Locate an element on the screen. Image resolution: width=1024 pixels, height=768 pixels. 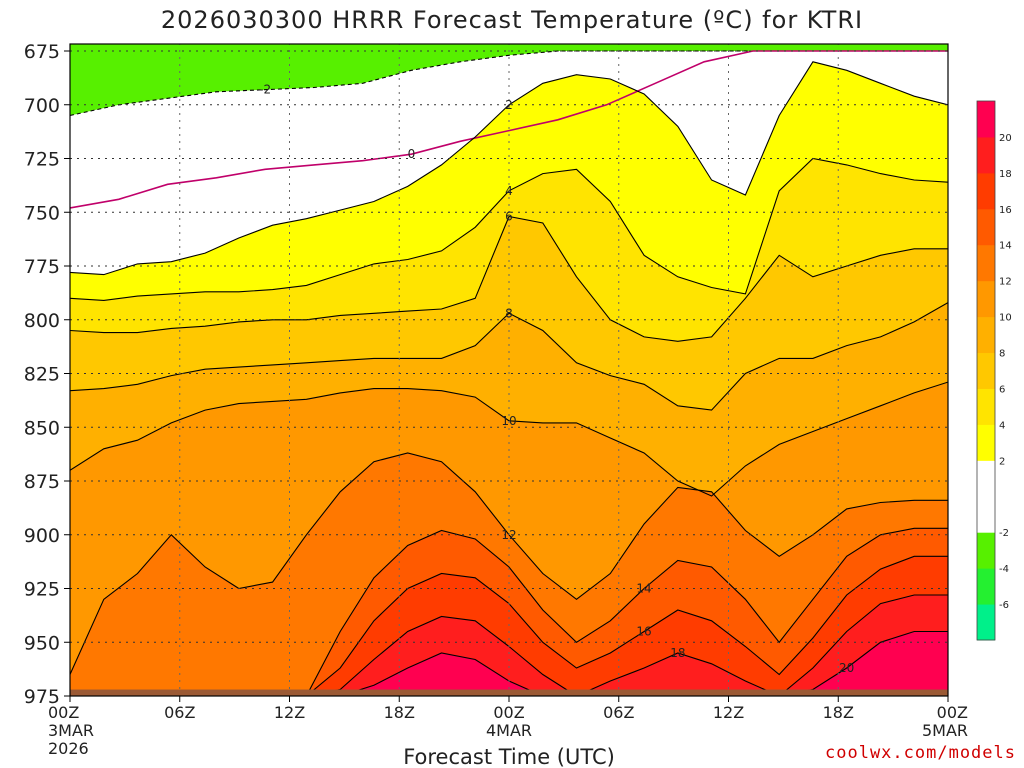
y-tick-label-1: 700 is located at coordinates (42, 106).